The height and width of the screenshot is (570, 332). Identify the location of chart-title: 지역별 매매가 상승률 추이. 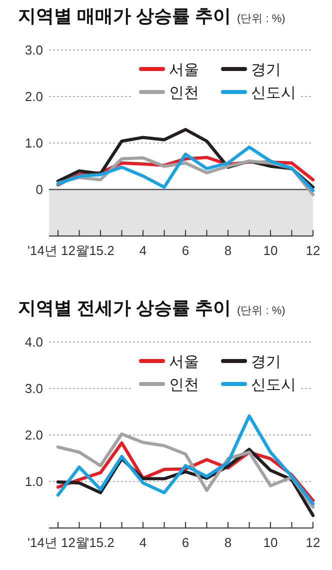
(125, 16).